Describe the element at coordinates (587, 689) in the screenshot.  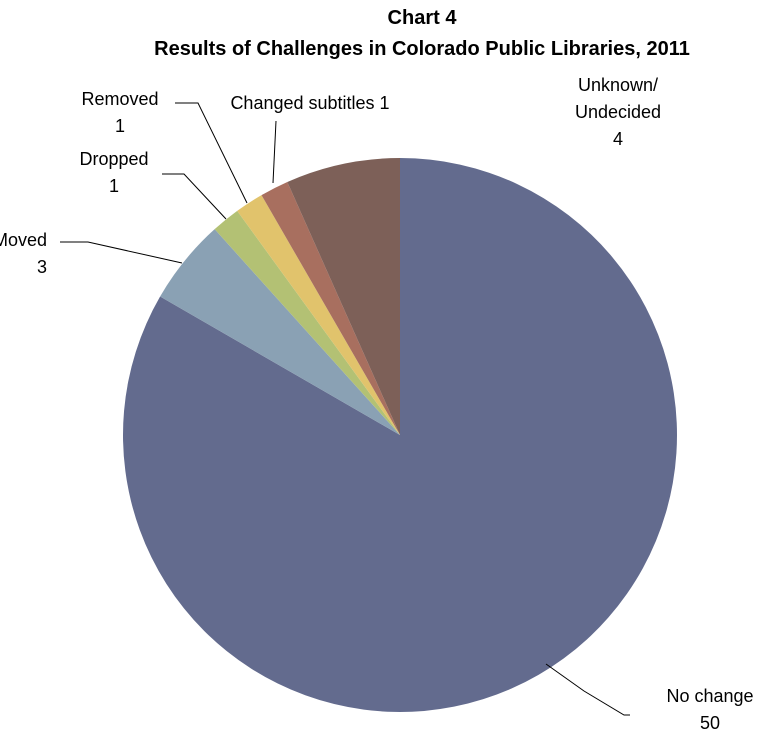
I see `leader-line-no-change` at that location.